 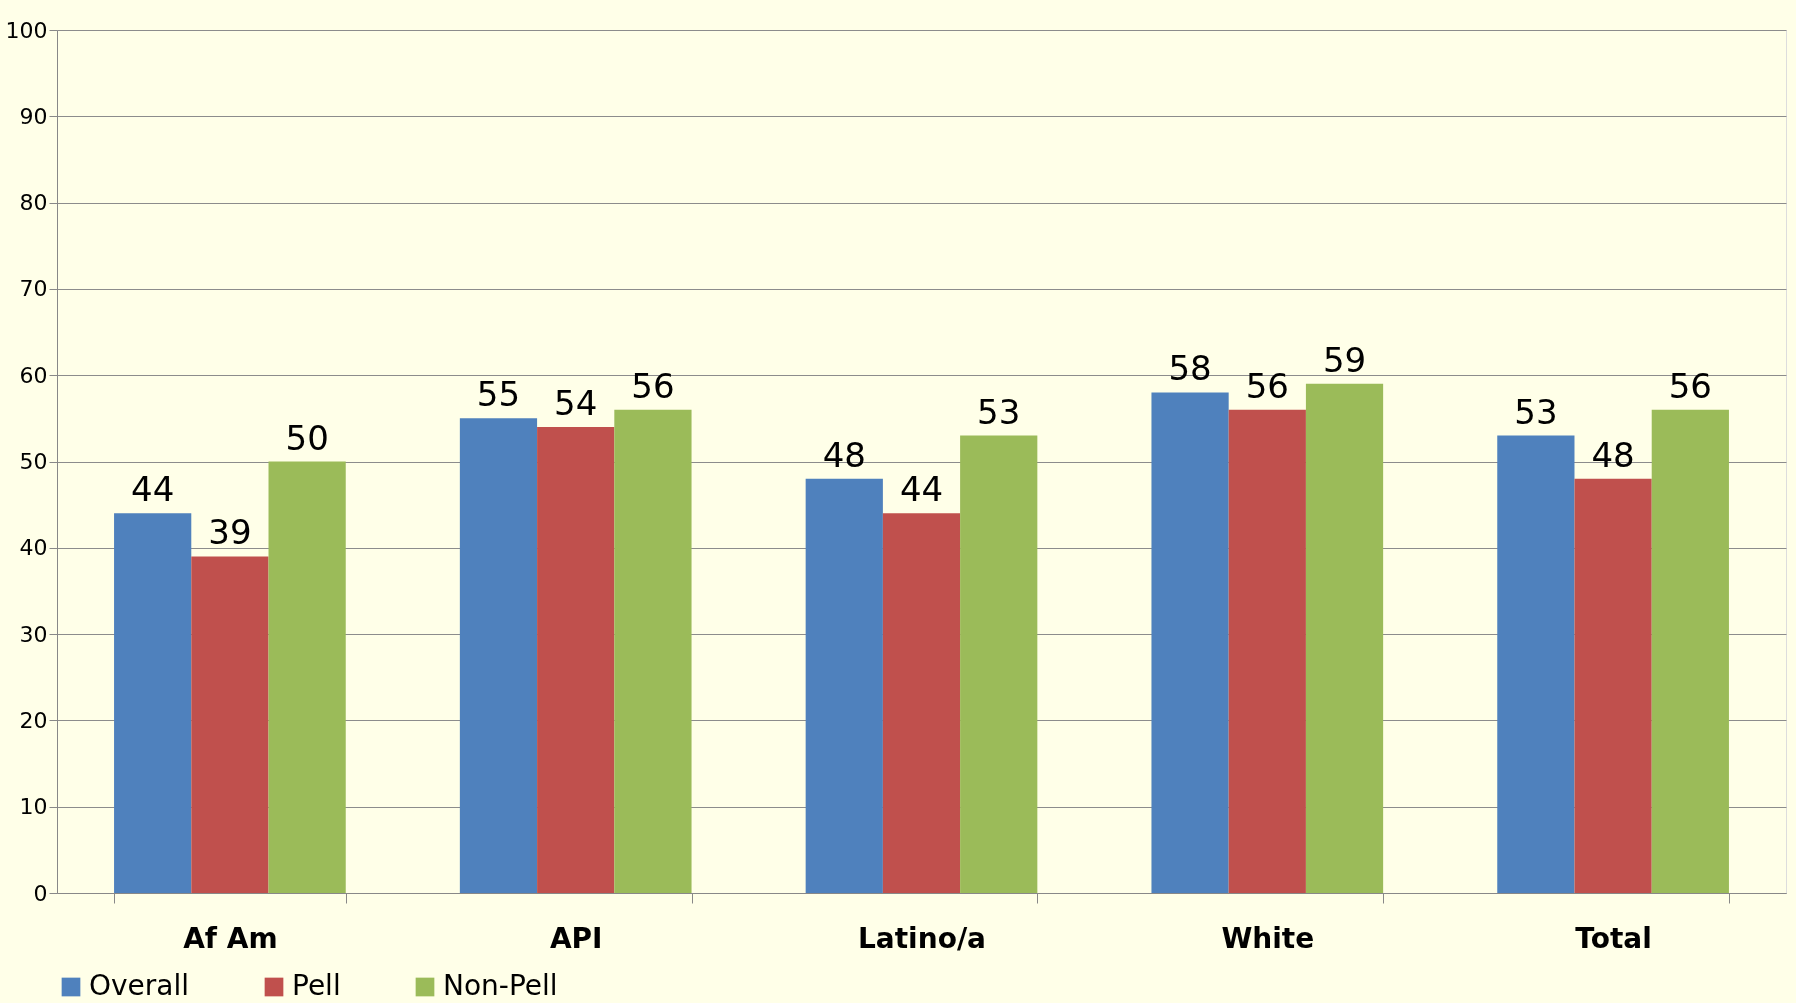 What do you see at coordinates (33, 289) in the screenshot?
I see `y-tick-label: 70` at bounding box center [33, 289].